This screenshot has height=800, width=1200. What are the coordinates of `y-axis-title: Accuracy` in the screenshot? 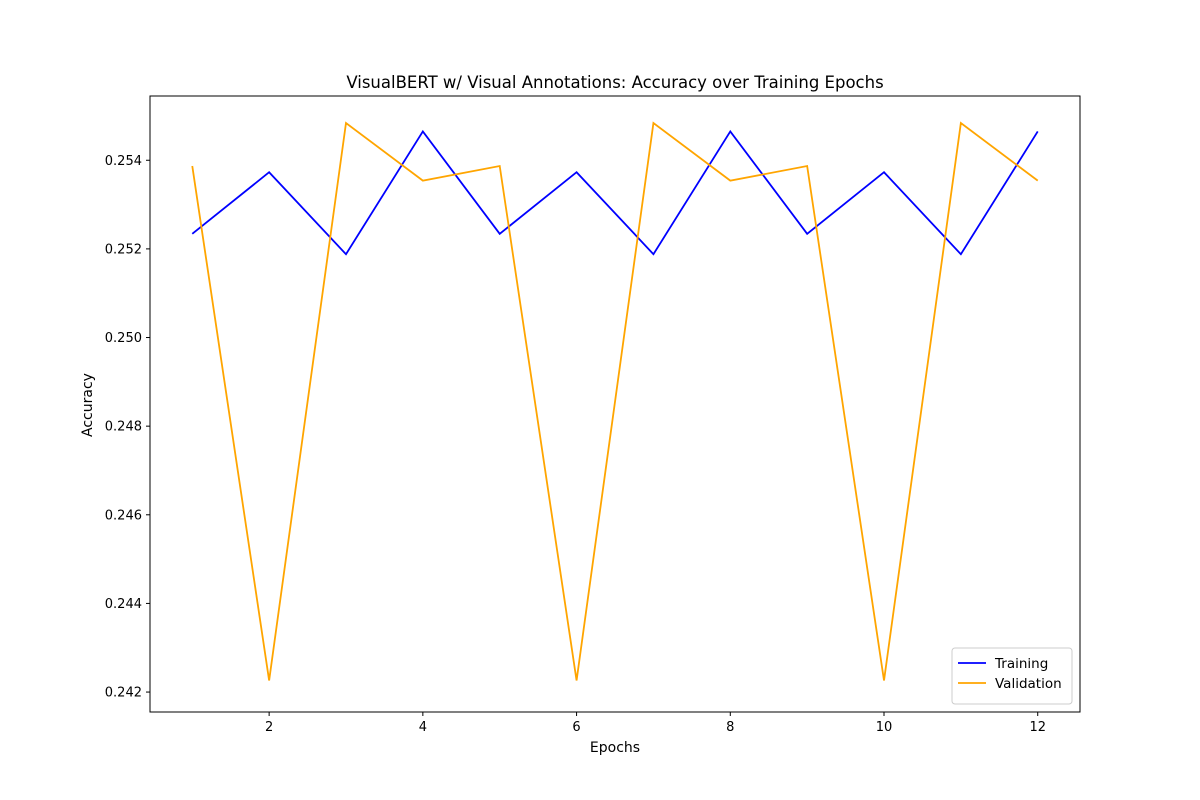 It's located at (88, 405).